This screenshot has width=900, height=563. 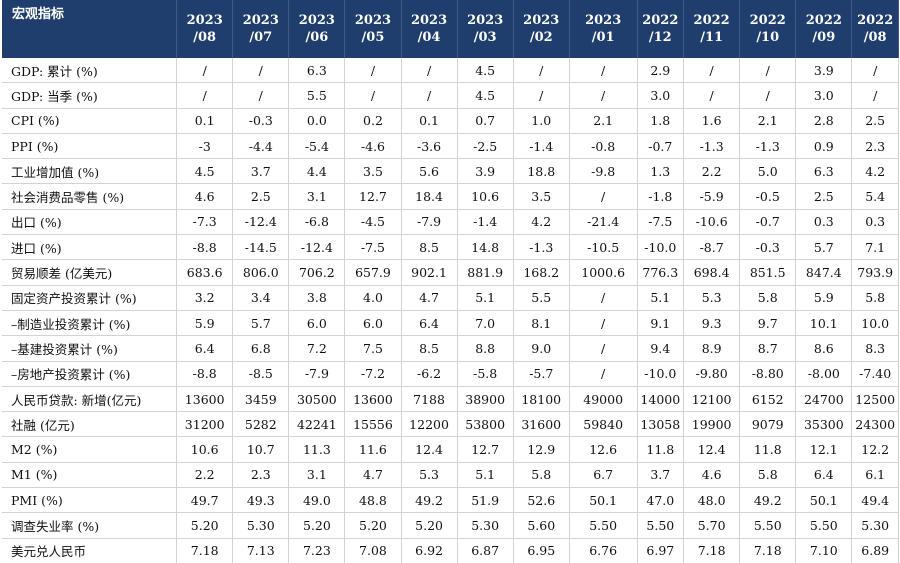 What do you see at coordinates (317, 247) in the screenshot?
I see `table-cell: -12.4` at bounding box center [317, 247].